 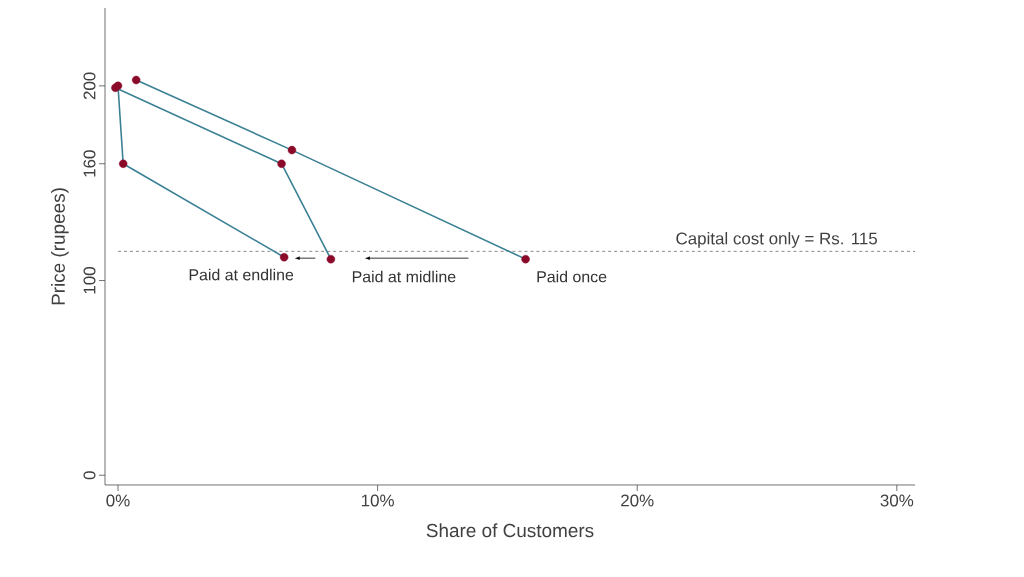 I want to click on y-tick-label: 160, so click(x=89, y=163).